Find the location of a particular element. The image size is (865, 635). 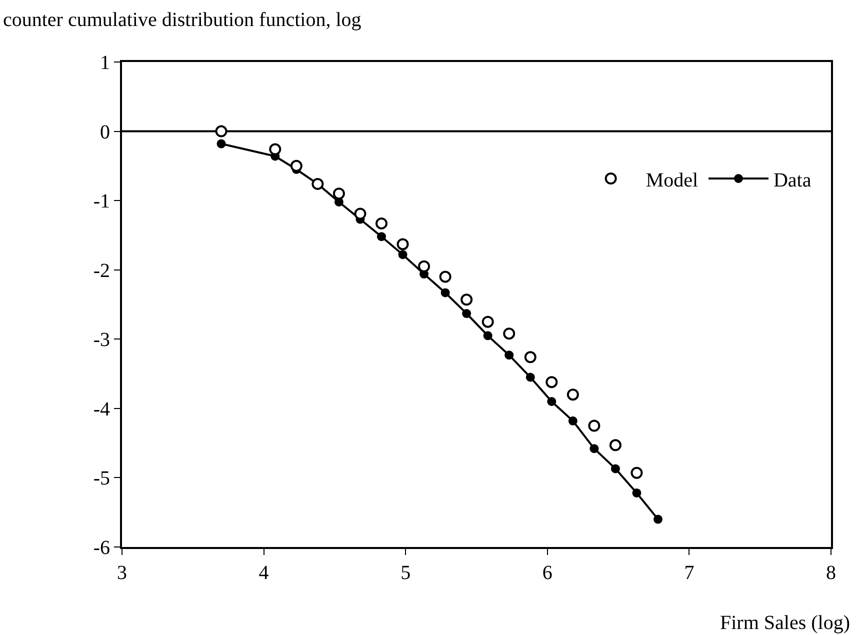

x-tick-label: 7 is located at coordinates (689, 573).